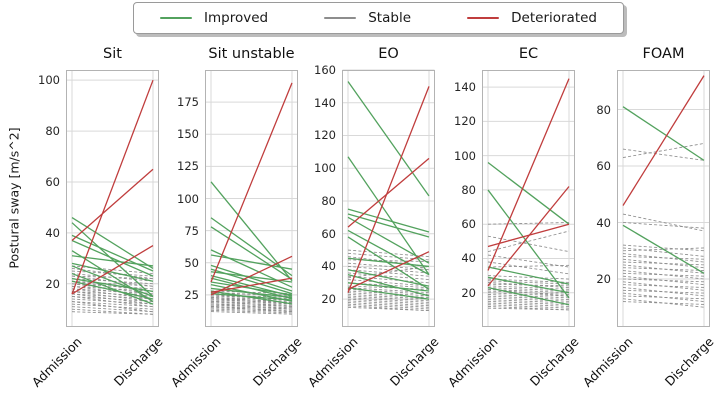 The width and height of the screenshot is (714, 407). Describe the element at coordinates (325, 70) in the screenshot. I see `y-tick-label: 160` at that location.